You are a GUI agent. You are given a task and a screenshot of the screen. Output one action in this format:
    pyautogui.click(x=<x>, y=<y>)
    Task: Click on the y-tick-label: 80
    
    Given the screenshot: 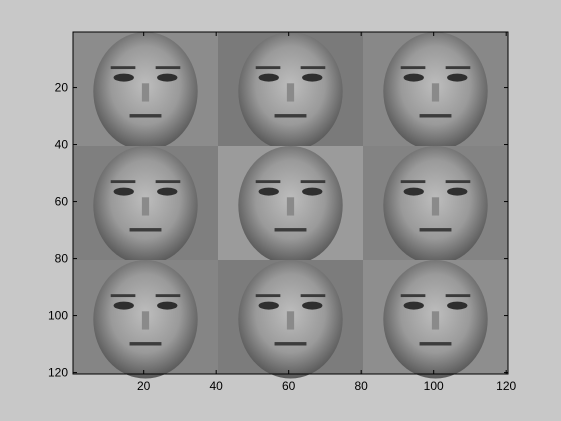 What is the action you would take?
    pyautogui.click(x=62, y=259)
    